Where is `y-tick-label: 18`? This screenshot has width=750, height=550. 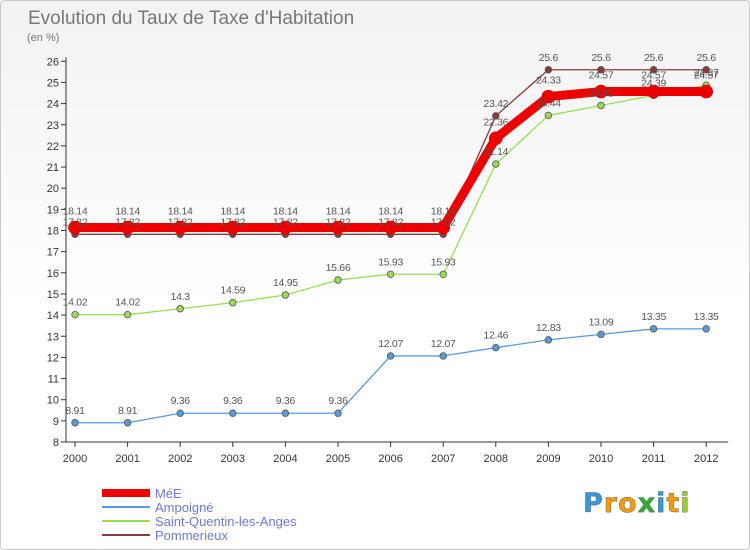
y-tick-label: 18 is located at coordinates (53, 232).